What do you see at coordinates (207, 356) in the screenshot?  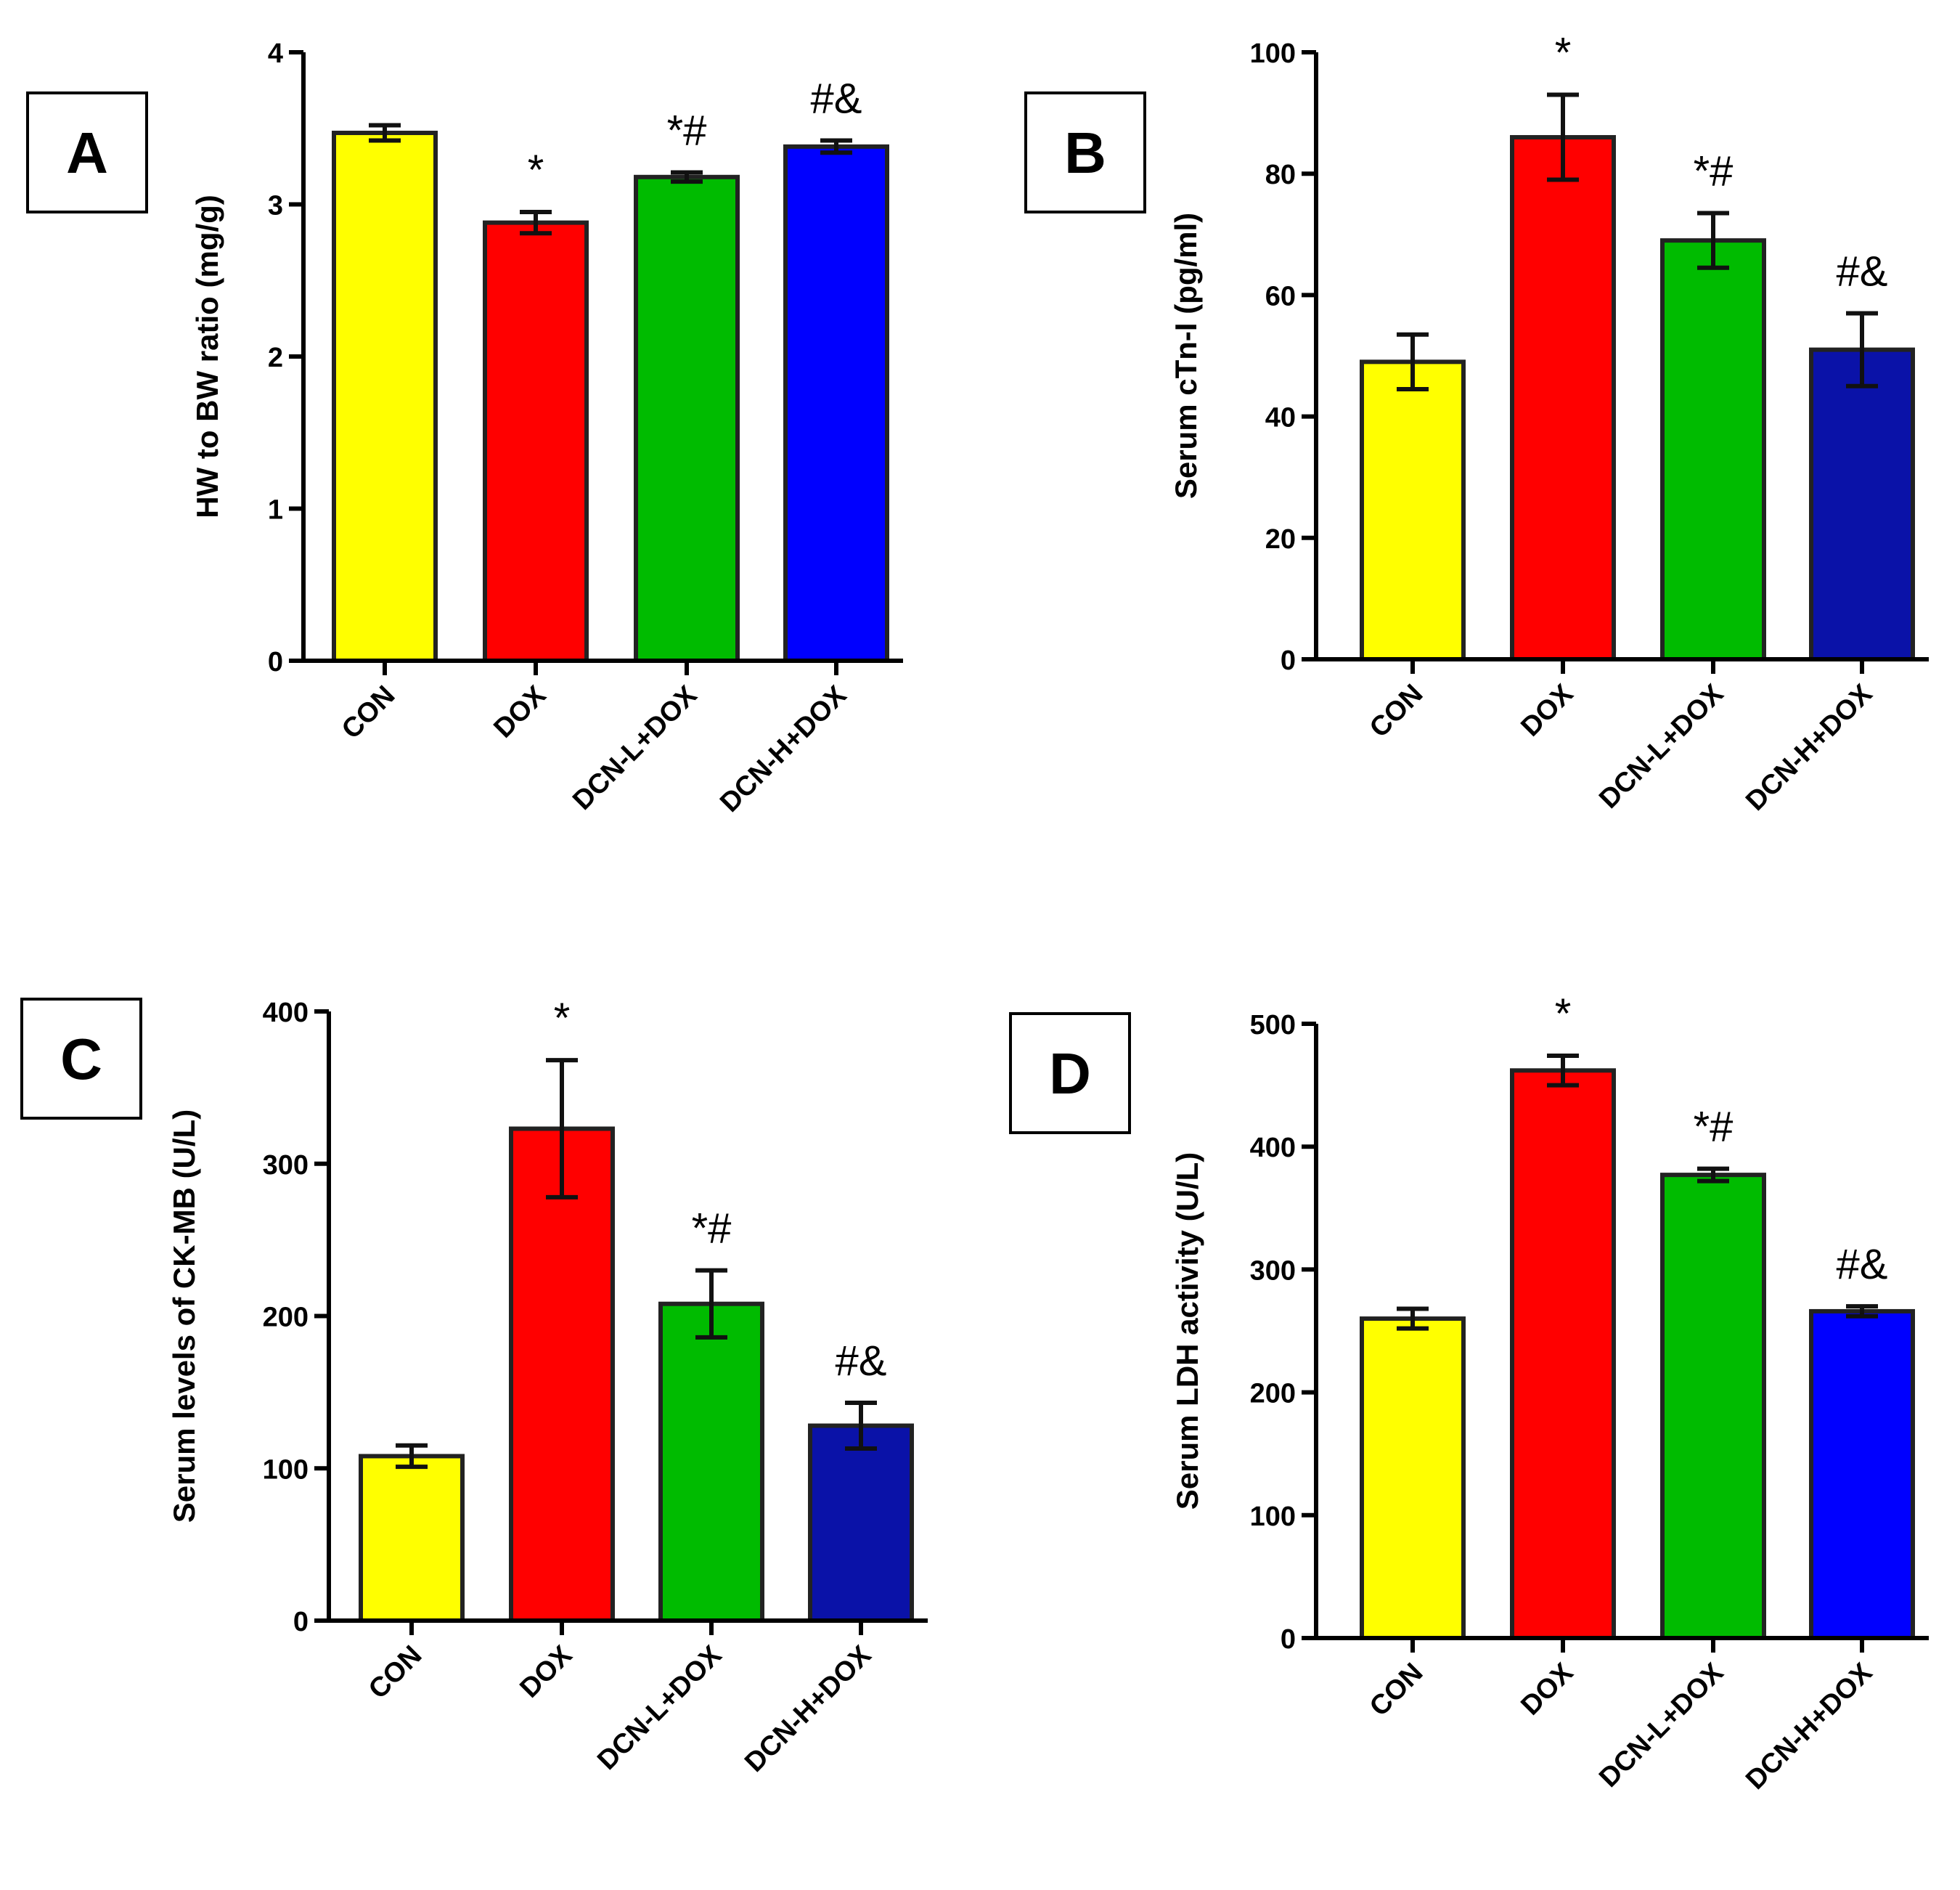 I see `panel-a-y-axis-title: HW to BW ratio (mg/g)` at bounding box center [207, 356].